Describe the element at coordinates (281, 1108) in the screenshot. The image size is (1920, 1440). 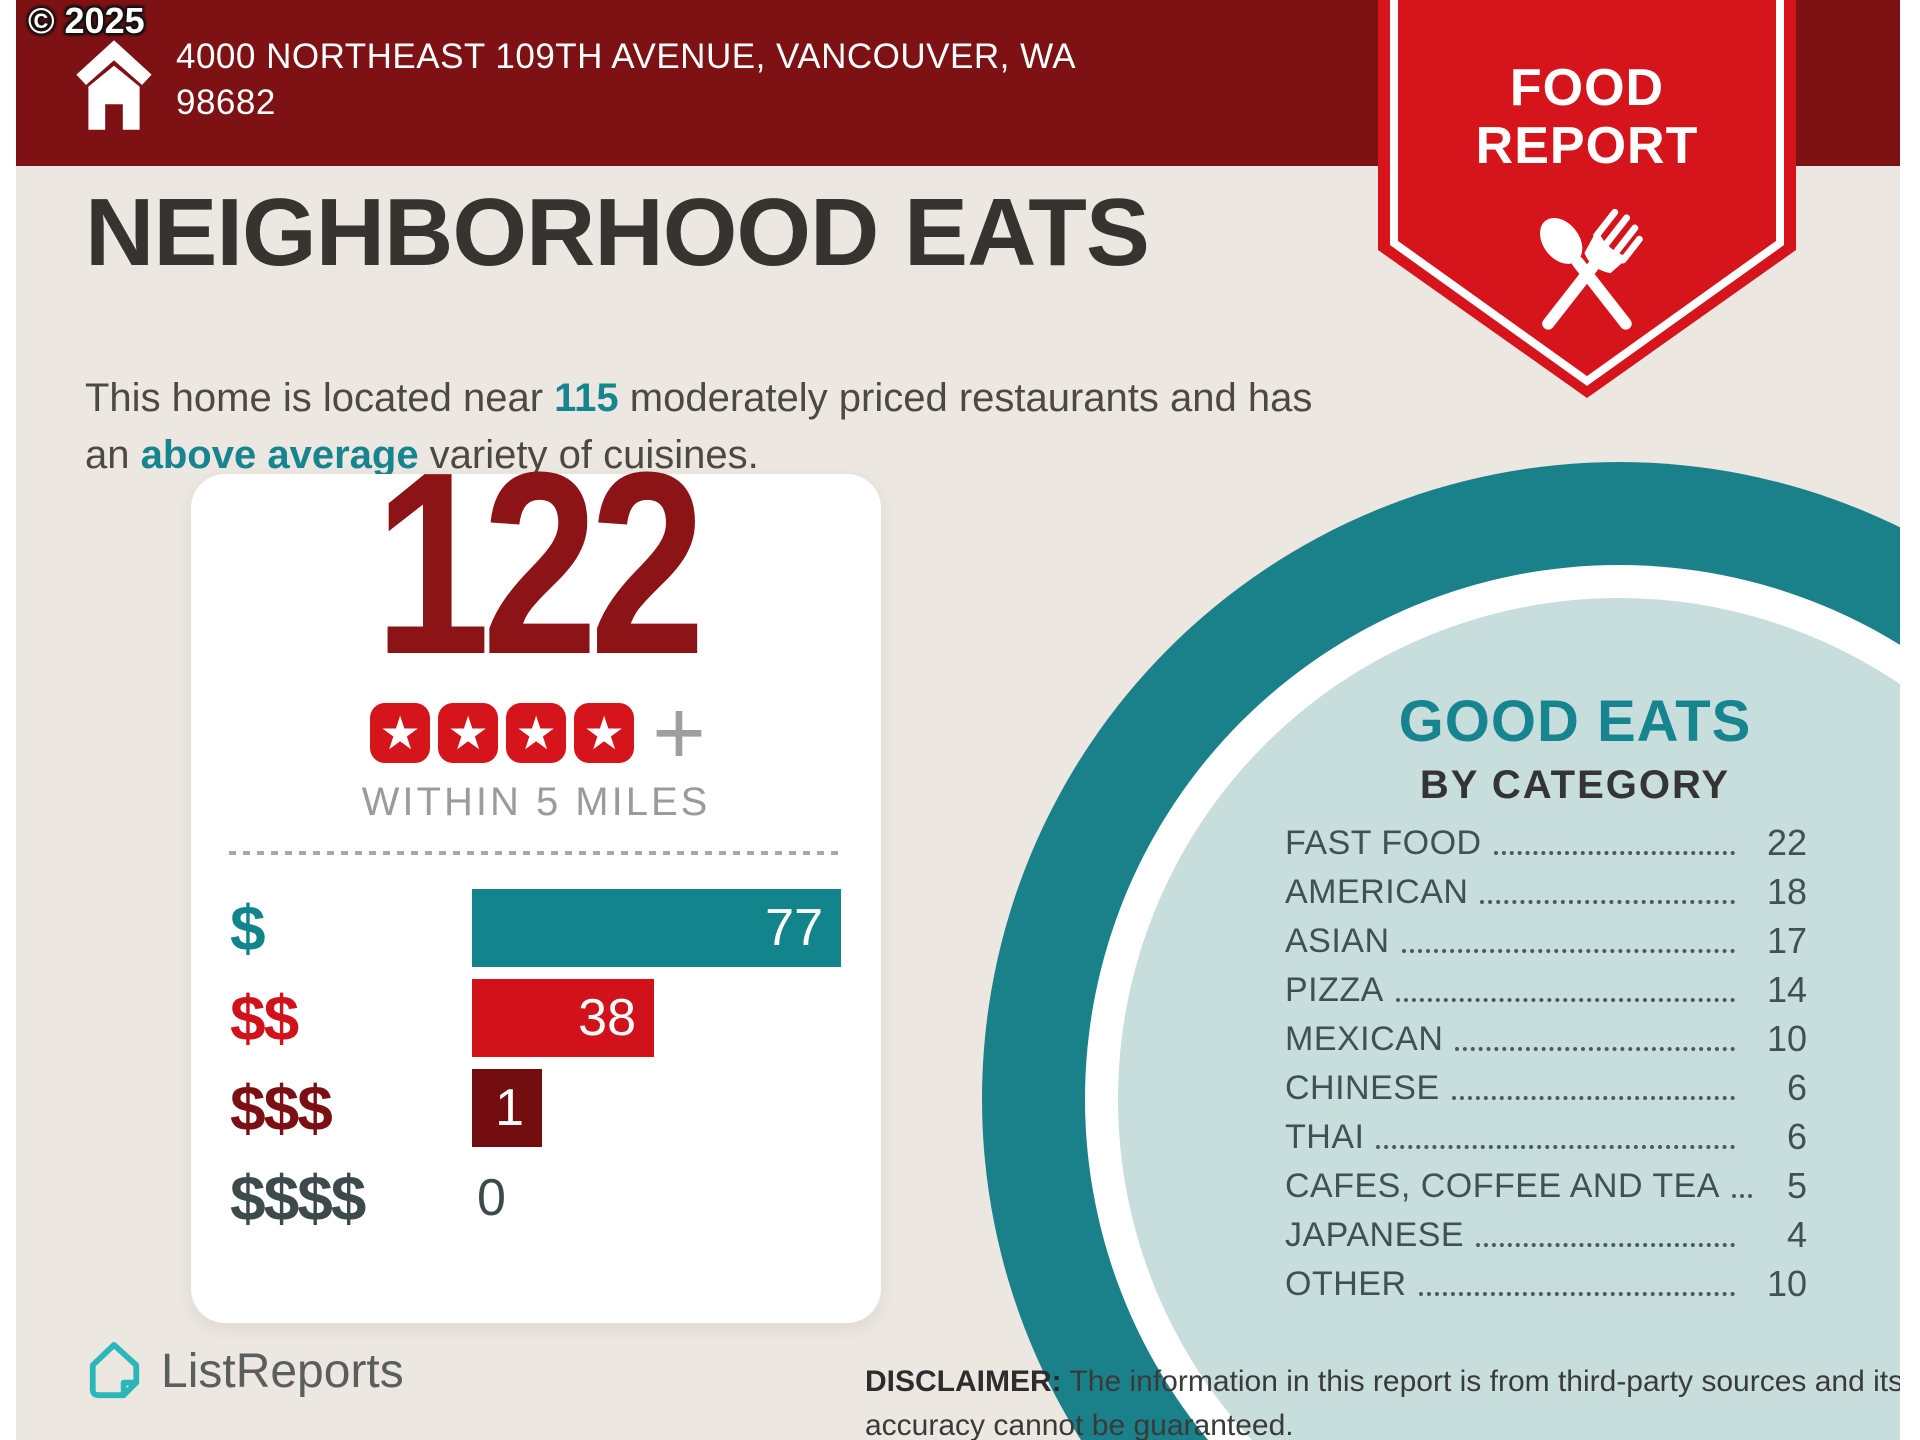
I see `price-tier-label: $$$` at that location.